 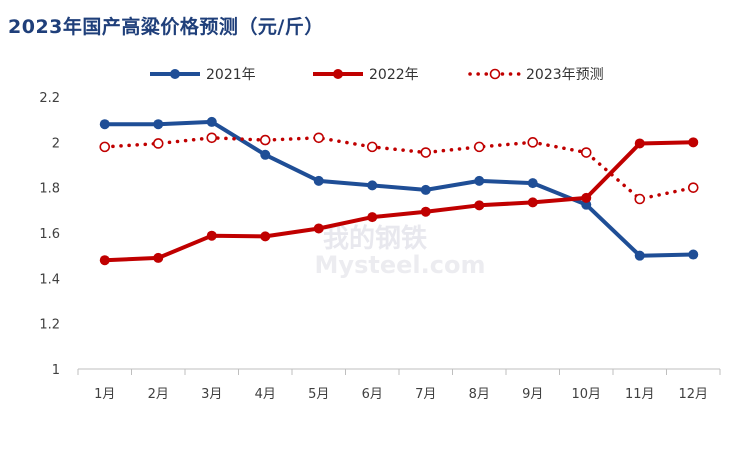 What do you see at coordinates (265, 394) in the screenshot?
I see `x-tick-label: 4月` at bounding box center [265, 394].